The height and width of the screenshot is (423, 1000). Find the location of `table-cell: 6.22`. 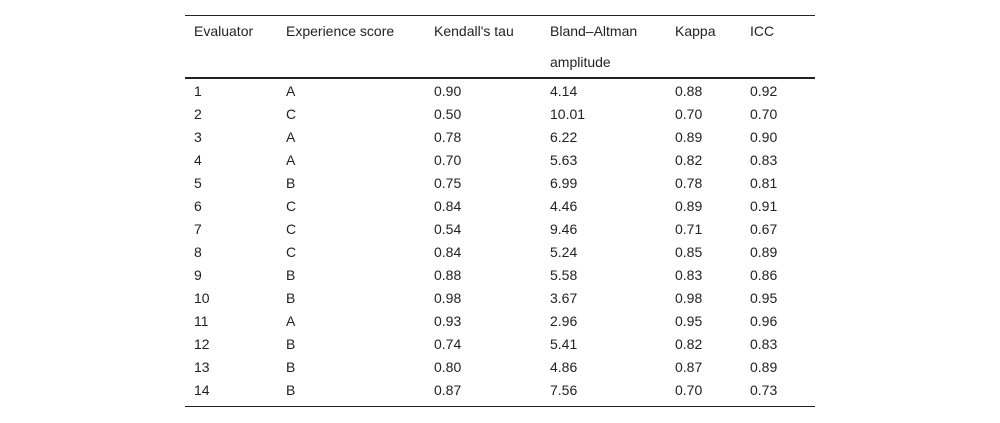

table-cell: 6.22 is located at coordinates (564, 137).